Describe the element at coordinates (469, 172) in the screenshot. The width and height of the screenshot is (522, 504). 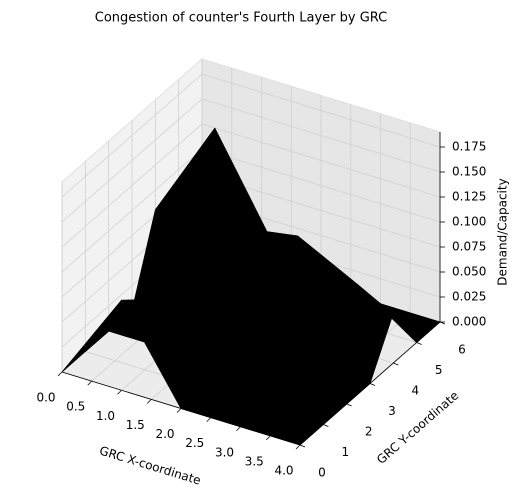
I see `z-tick-label: 0.150` at that location.